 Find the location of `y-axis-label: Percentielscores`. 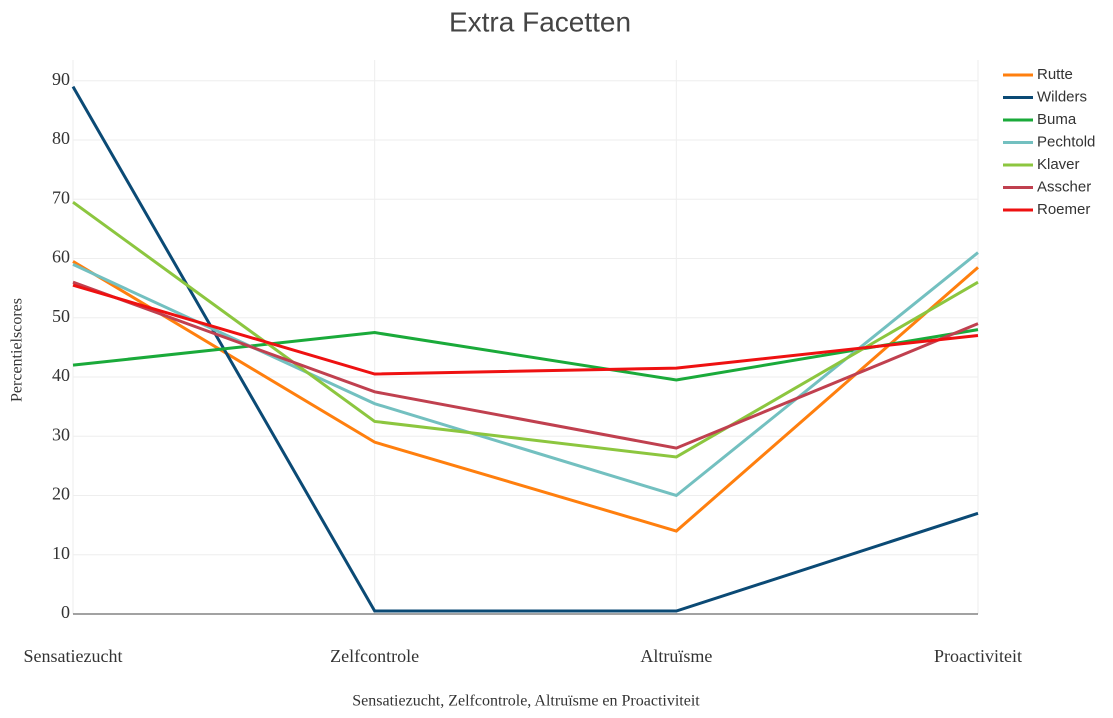

y-axis-label: Percentielscores is located at coordinates (17, 350).